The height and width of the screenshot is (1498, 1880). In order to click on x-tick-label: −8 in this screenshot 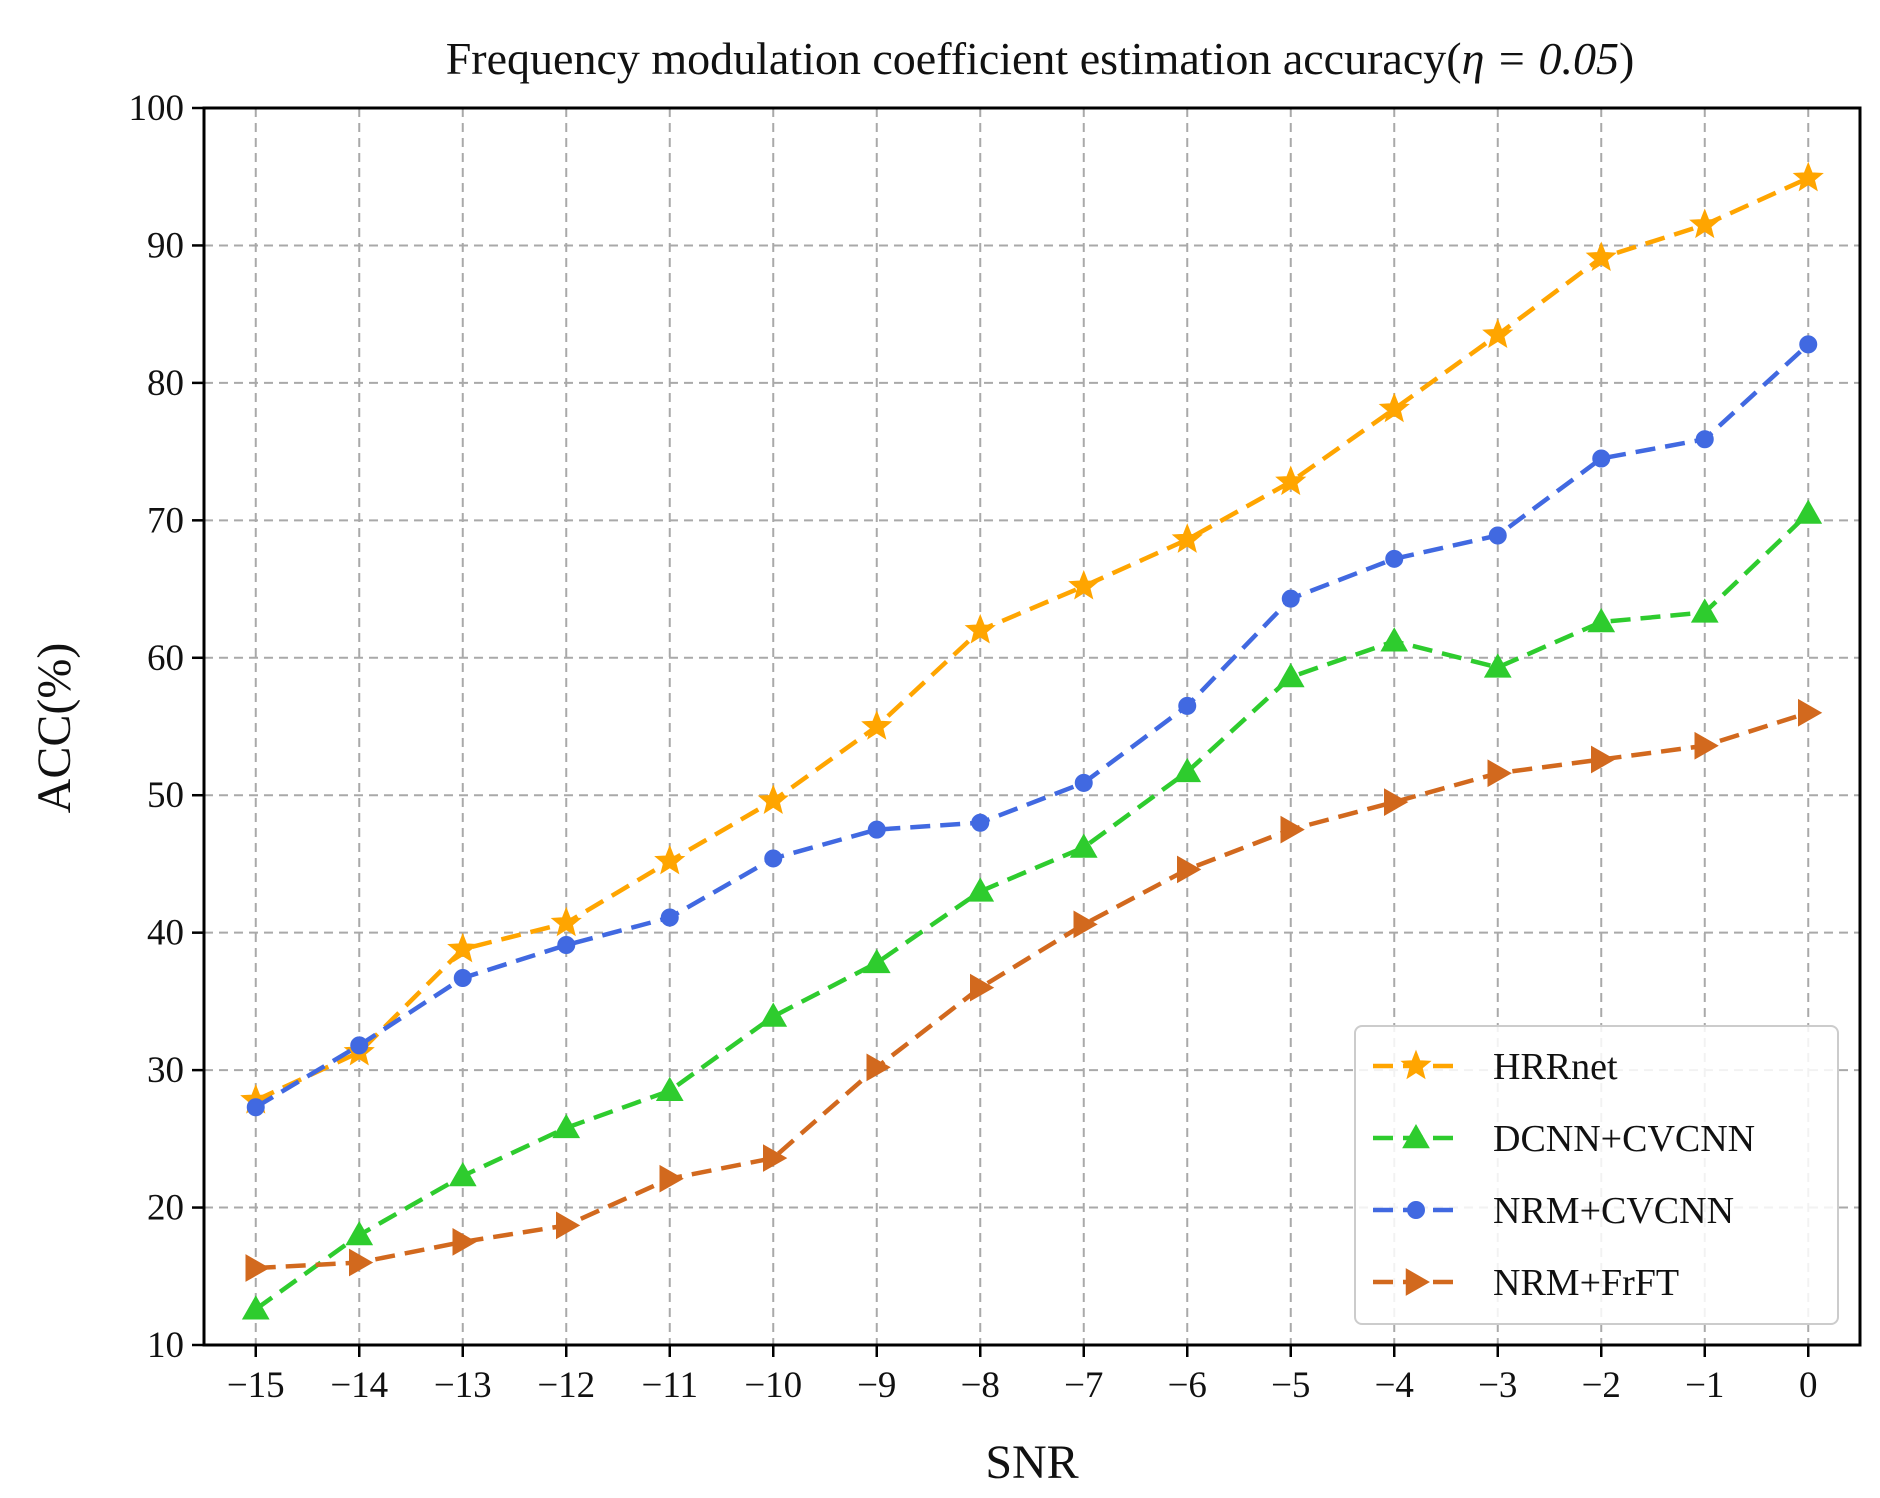, I will do `click(980, 1385)`.